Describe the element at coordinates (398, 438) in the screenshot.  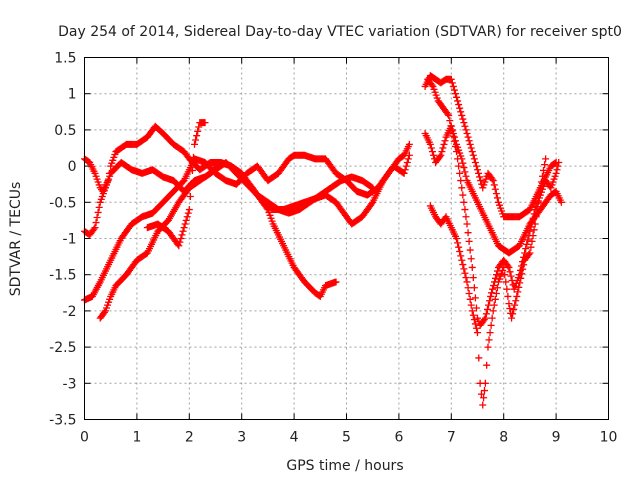
I see `x-tick-label: 6` at that location.